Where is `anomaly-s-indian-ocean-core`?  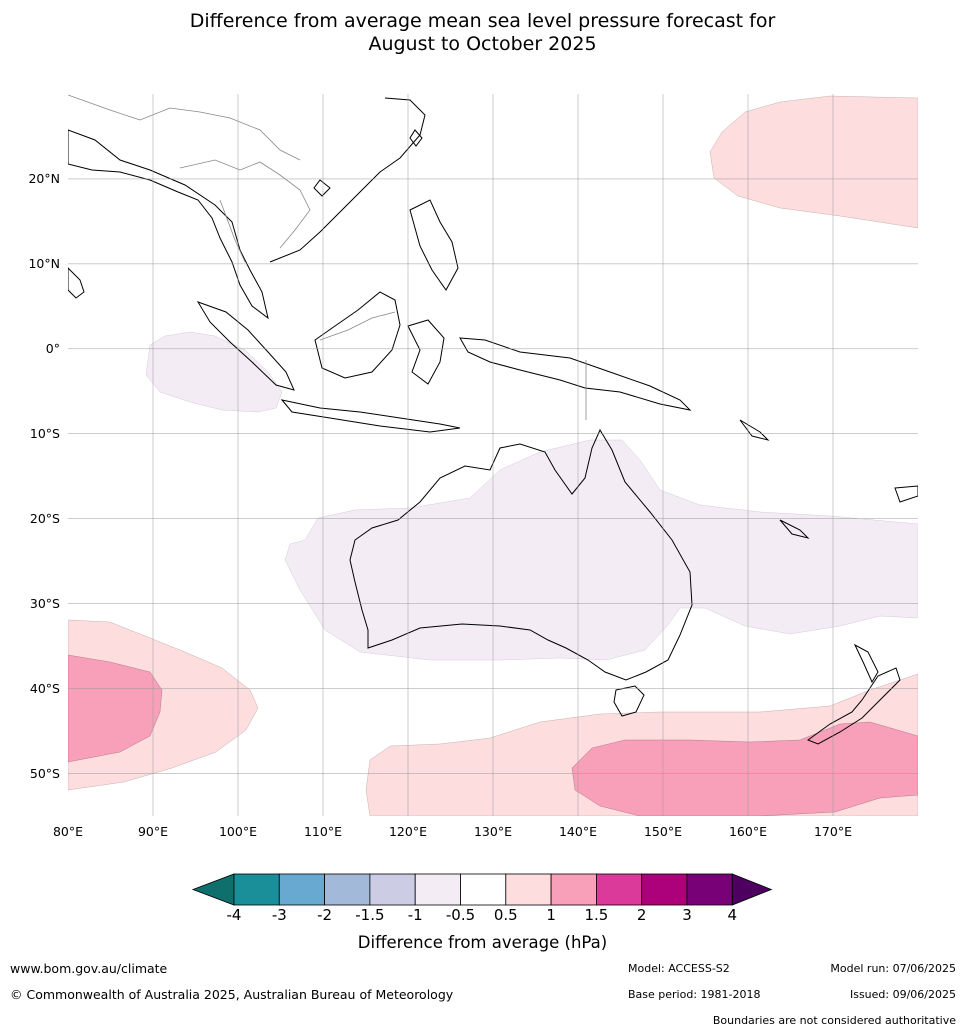 anomaly-s-indian-ocean-core is located at coordinates (115, 708).